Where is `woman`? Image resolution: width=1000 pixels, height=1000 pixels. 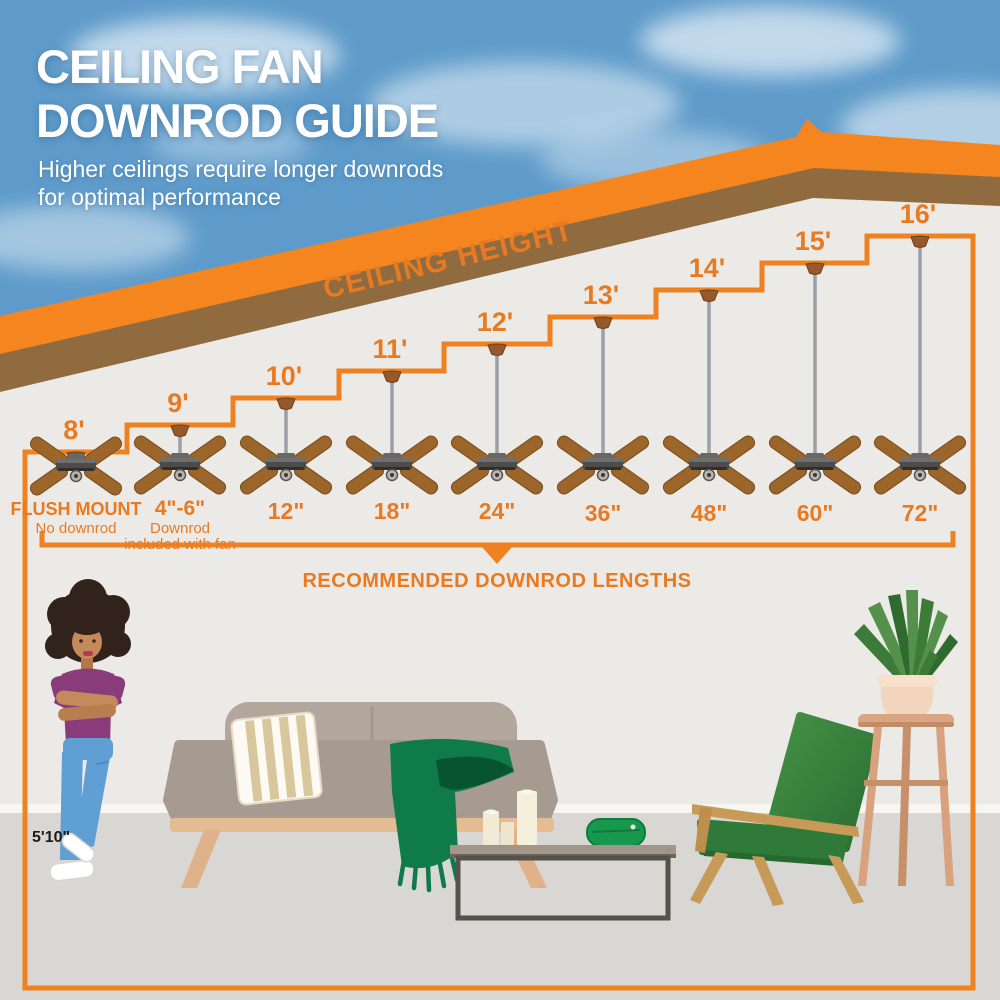 woman is located at coordinates (88, 730).